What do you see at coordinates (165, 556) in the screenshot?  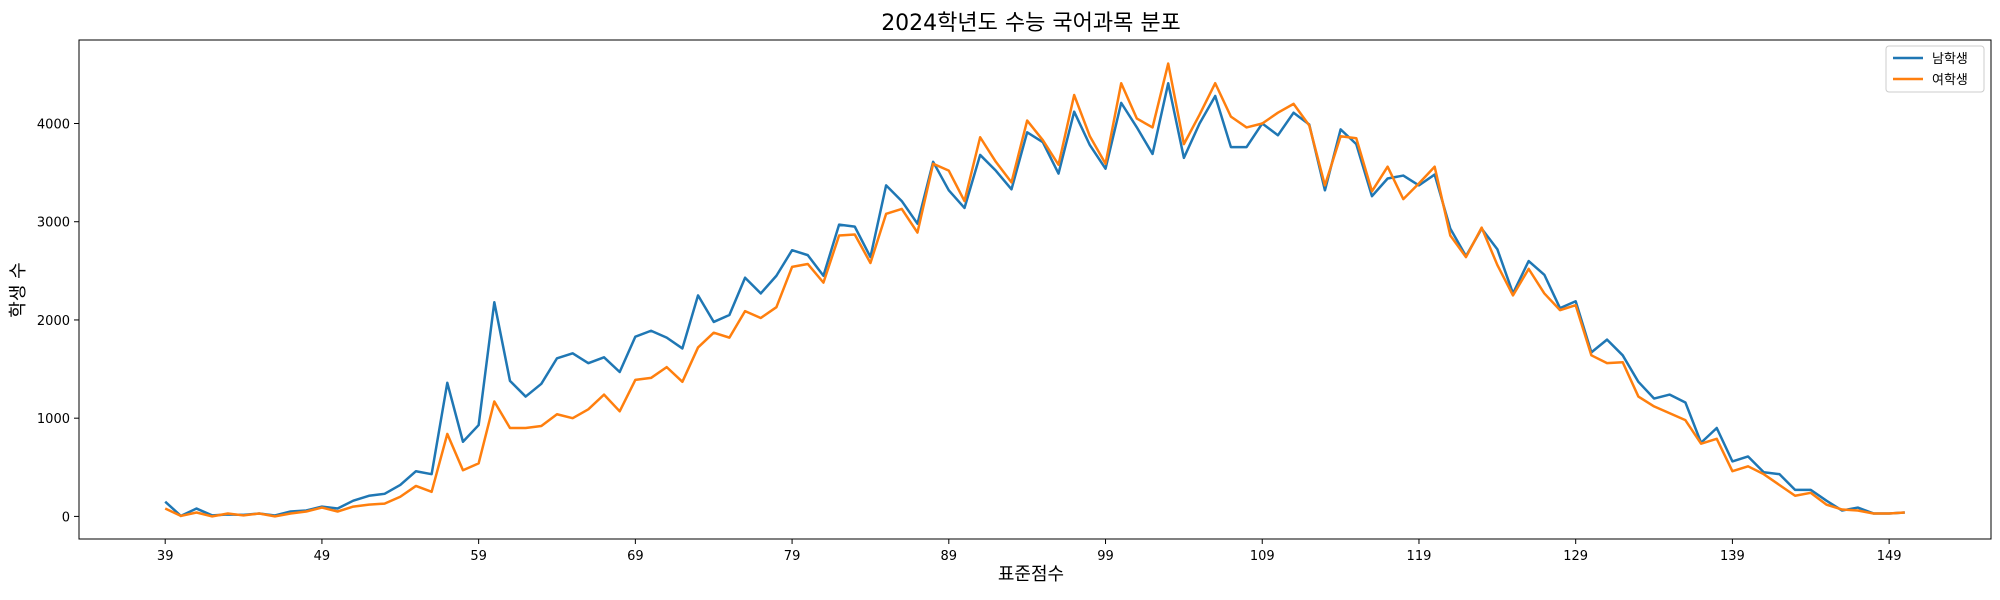 I see `x-tick-label-39: 39` at bounding box center [165, 556].